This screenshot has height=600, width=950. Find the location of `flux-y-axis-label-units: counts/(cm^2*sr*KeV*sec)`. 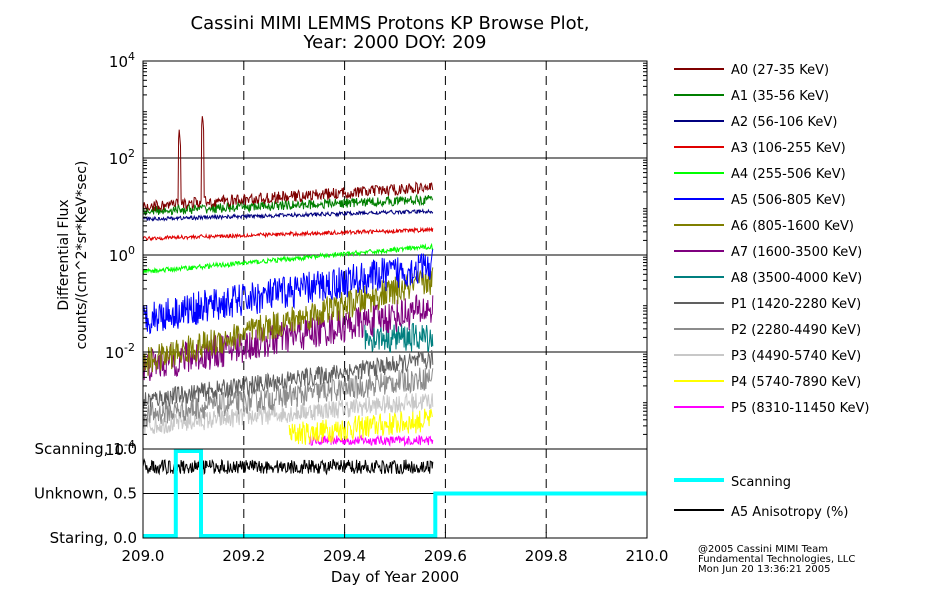

flux-y-axis-label-units: counts/(cm^2*sr*KeV*sec) is located at coordinates (82, 255).